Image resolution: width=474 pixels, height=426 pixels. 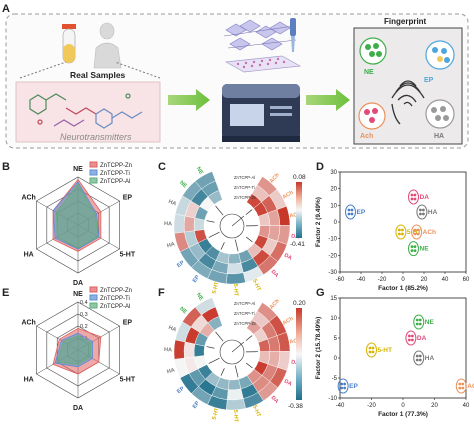 I want to click on heatmap-sample-label: 5-HT, so click(x=215, y=414).